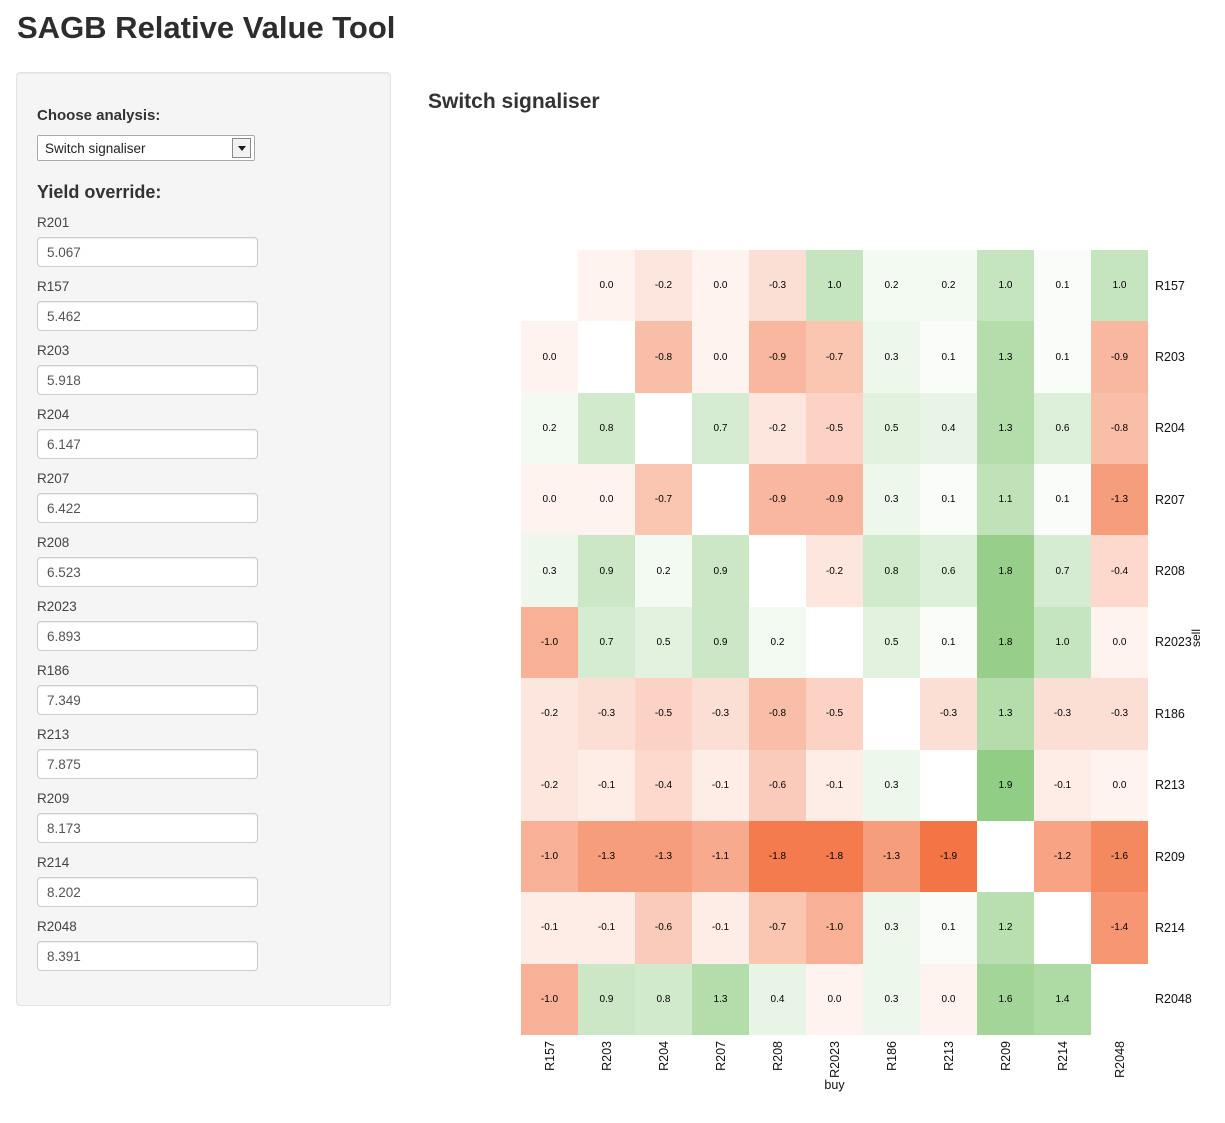 This screenshot has height=1123, width=1225. I want to click on col-label-text-r207: R207, so click(720, 1056).